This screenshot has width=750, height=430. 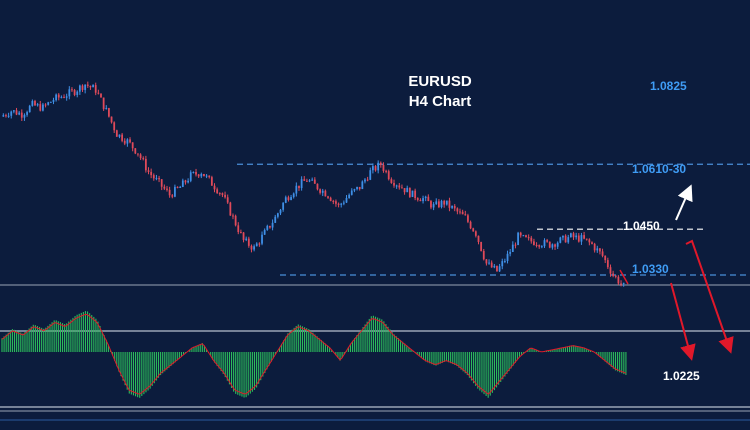 I want to click on price-label-1-0610-30: 1.0610-30, so click(x=659, y=169).